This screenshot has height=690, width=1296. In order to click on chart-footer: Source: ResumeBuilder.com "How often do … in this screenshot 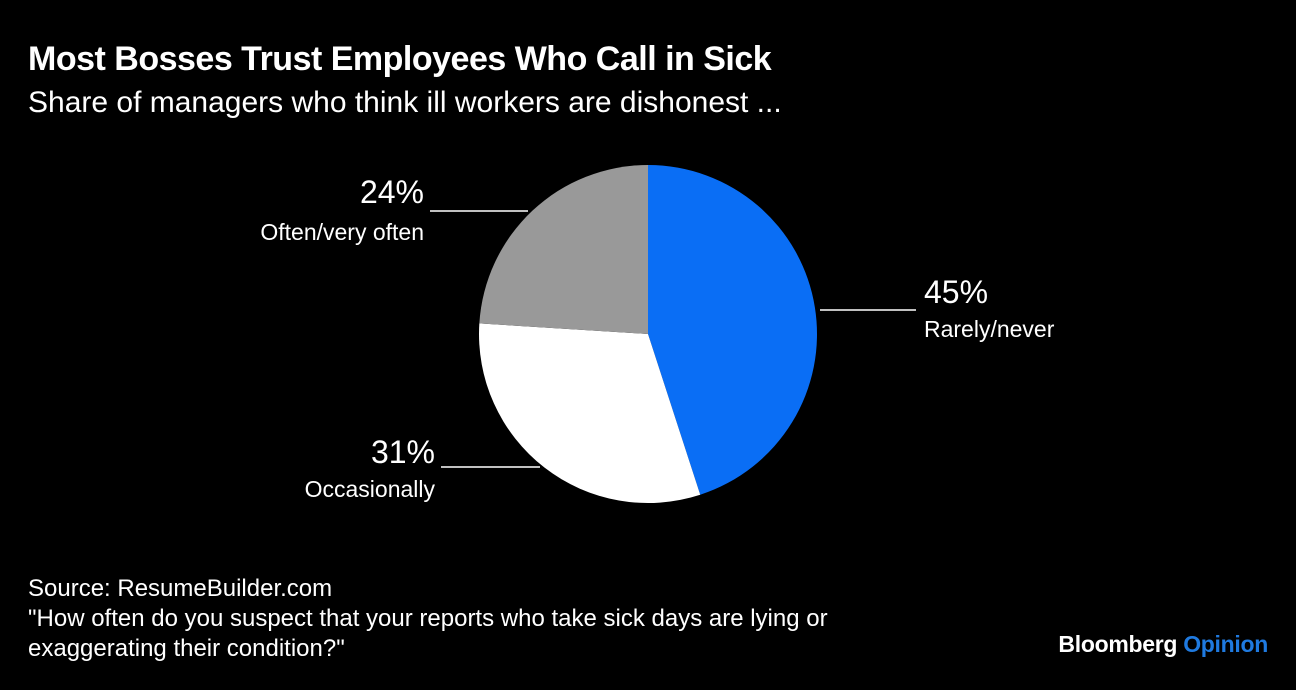, I will do `click(428, 619)`.